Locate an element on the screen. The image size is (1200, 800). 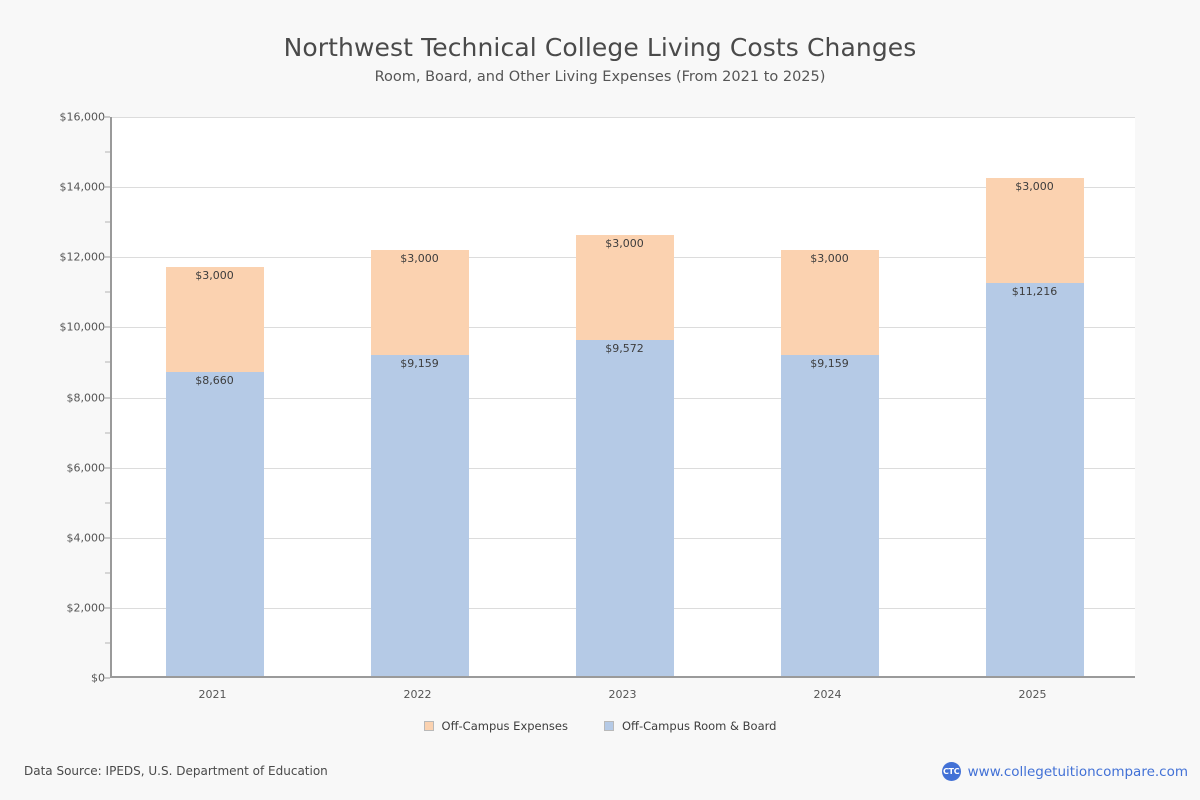
brand-url-link: www.collegetuitioncompare.com is located at coordinates (1077, 771).